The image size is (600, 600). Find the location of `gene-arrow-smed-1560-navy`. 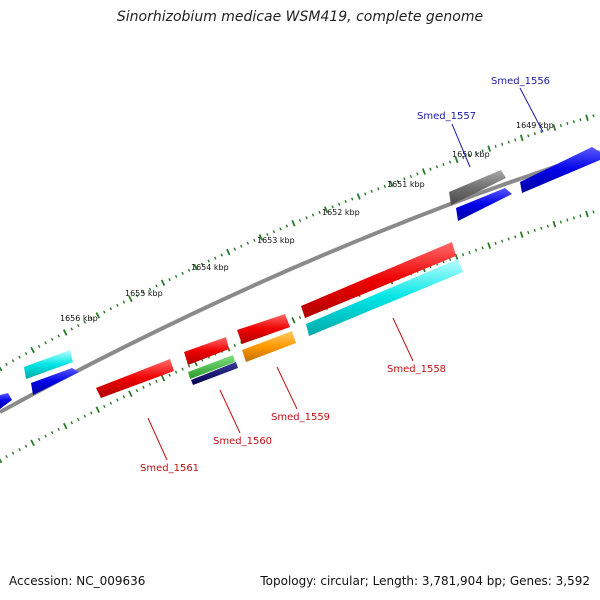

gene-arrow-smed-1560-navy is located at coordinates (214, 373).